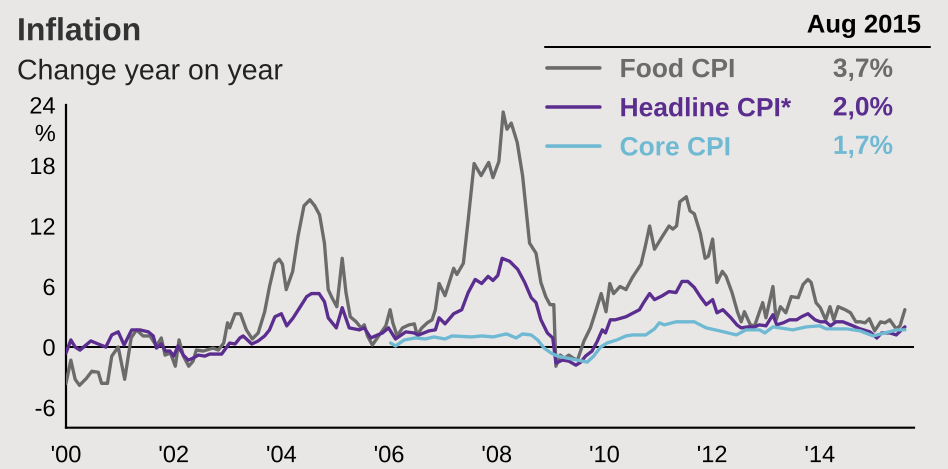 The width and height of the screenshot is (948, 469). What do you see at coordinates (497, 454) in the screenshot?
I see `x-tick-label: '08` at bounding box center [497, 454].